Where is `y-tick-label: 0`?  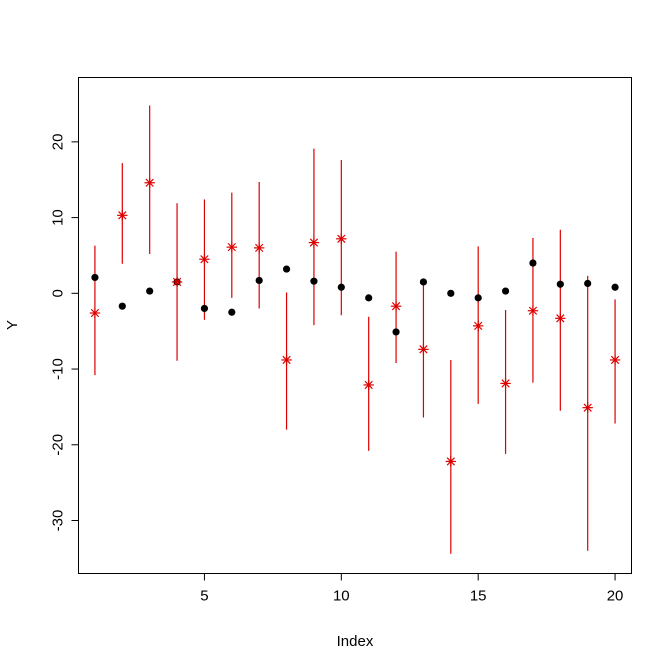 y-tick-label: 0 is located at coordinates (58, 293).